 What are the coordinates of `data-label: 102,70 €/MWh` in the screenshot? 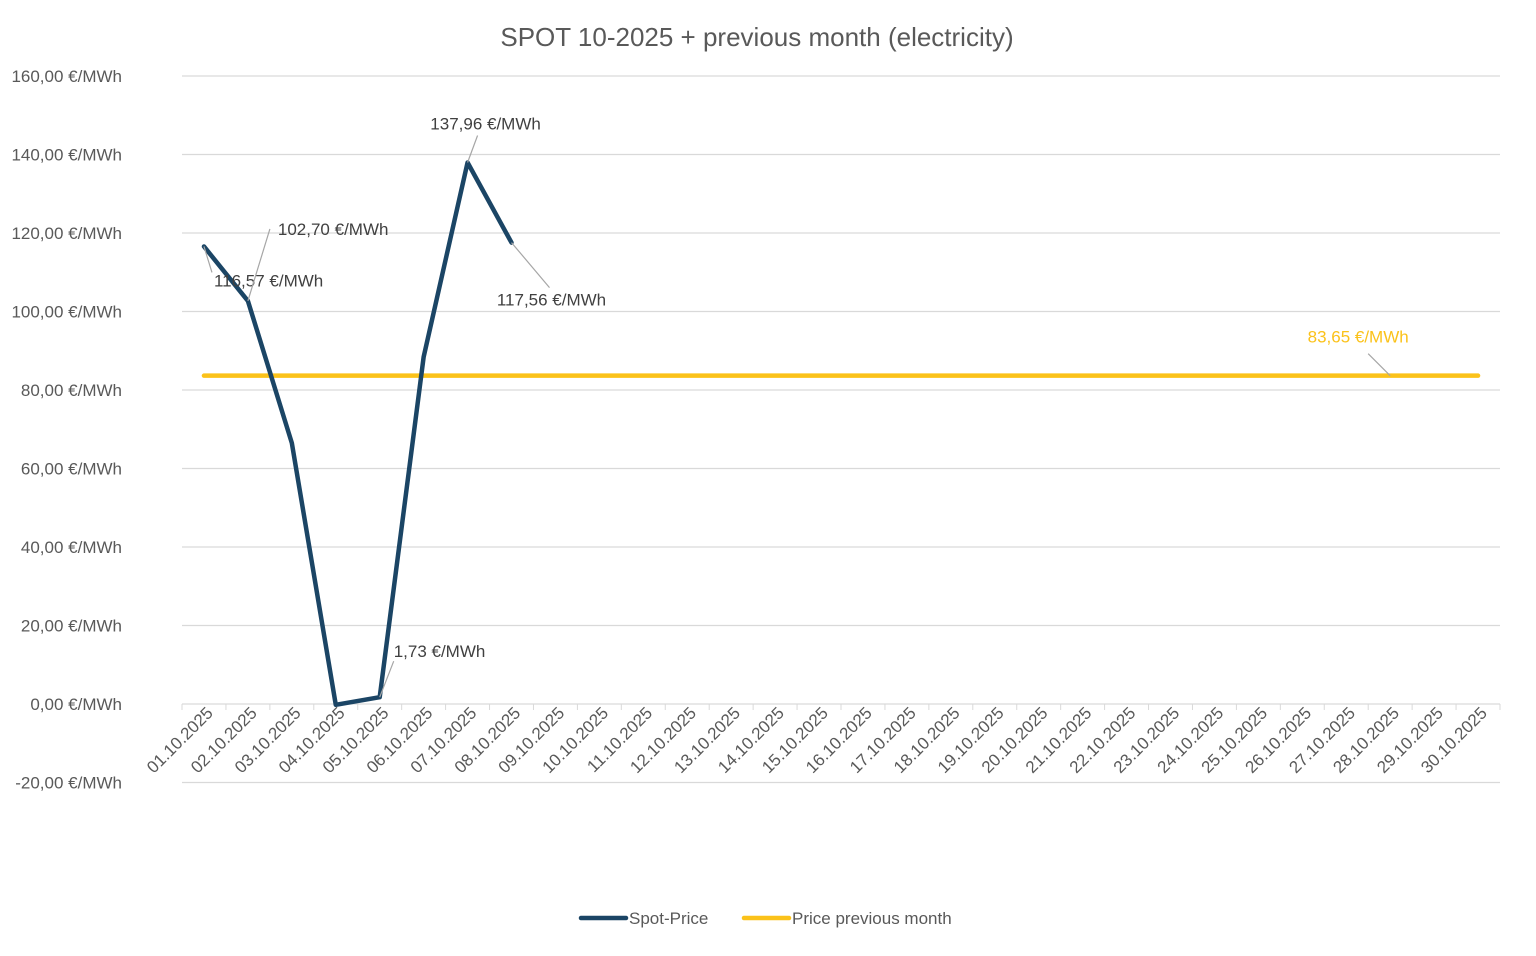 It's located at (333, 229).